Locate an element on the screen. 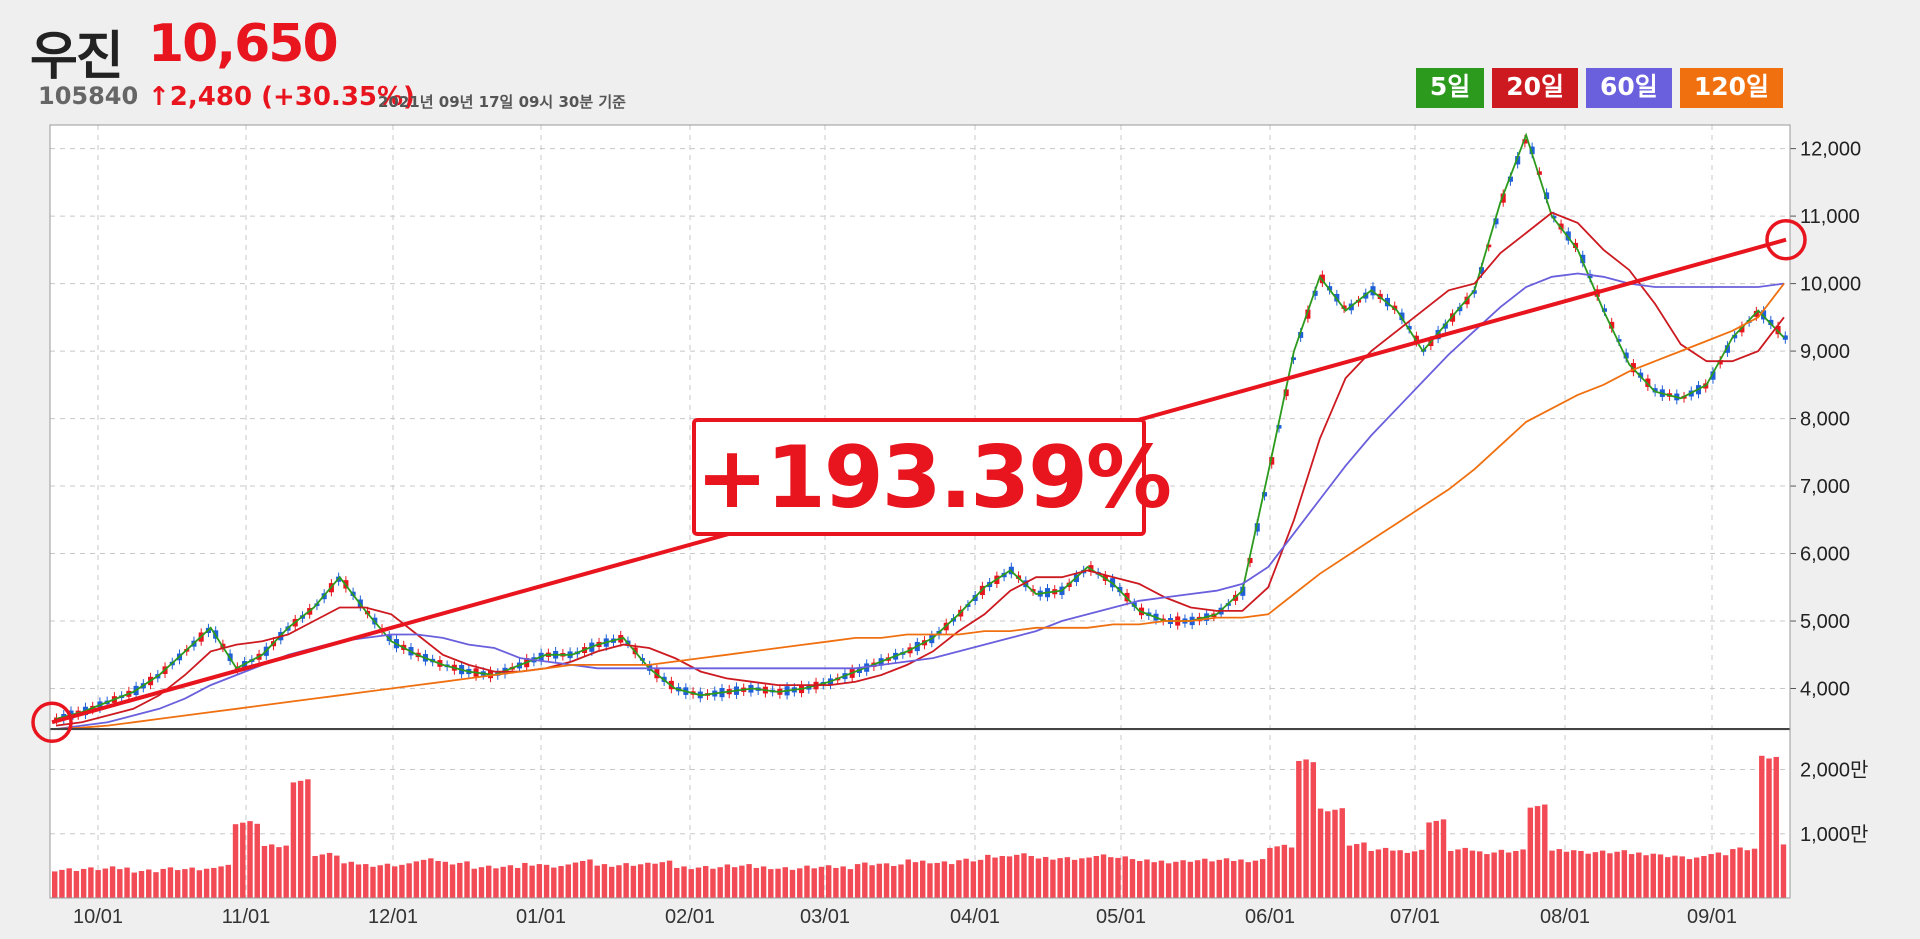 This screenshot has height=939, width=1920. x-tick-label: 02/01 is located at coordinates (690, 917).